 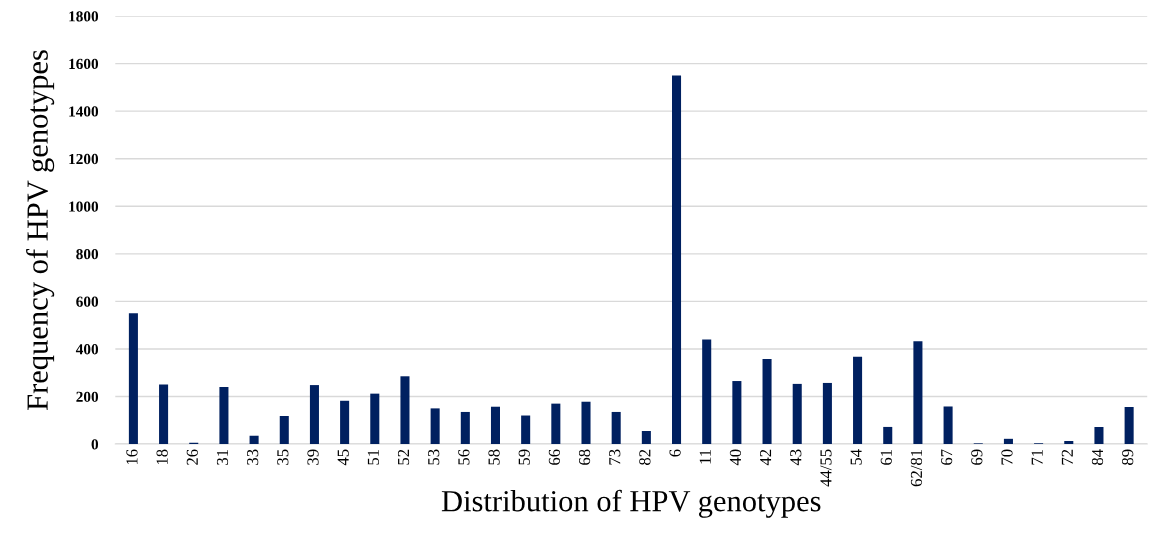 What do you see at coordinates (192, 457) in the screenshot?
I see `x-tick-label: 26` at bounding box center [192, 457].